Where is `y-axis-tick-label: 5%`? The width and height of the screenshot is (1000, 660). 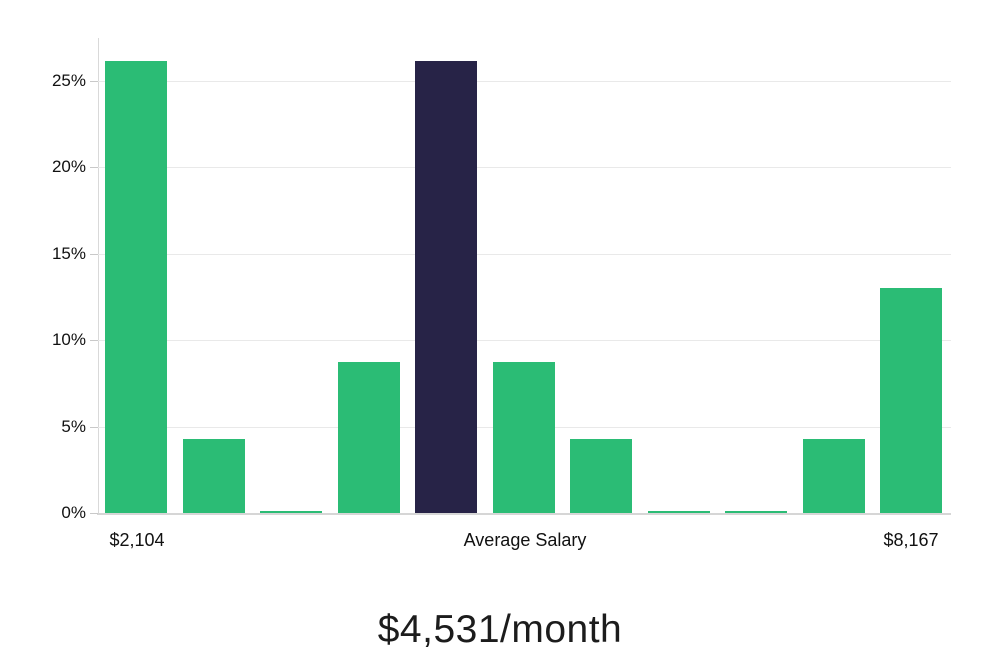
y-axis-tick-label: 5% is located at coordinates (73, 426).